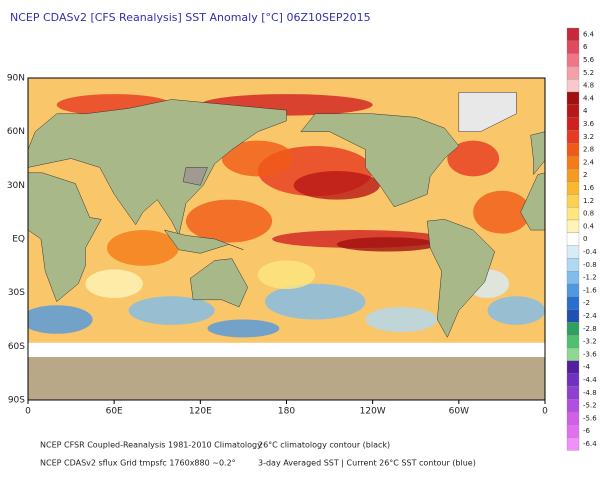  What do you see at coordinates (590, 380) in the screenshot?
I see `colorbar-label: -4.4` at bounding box center [590, 380].